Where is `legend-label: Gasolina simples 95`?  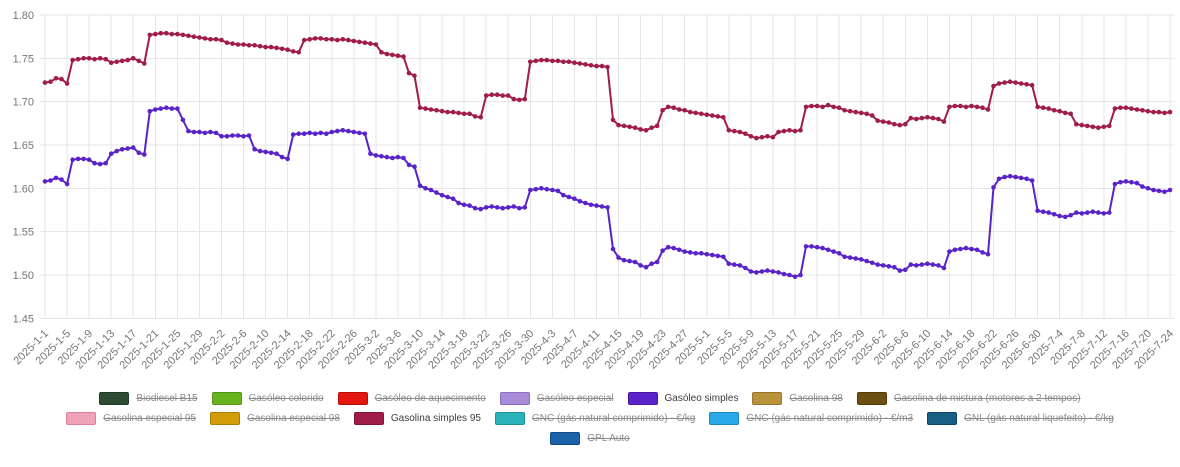
legend-label: Gasolina simples 95 is located at coordinates (435, 418).